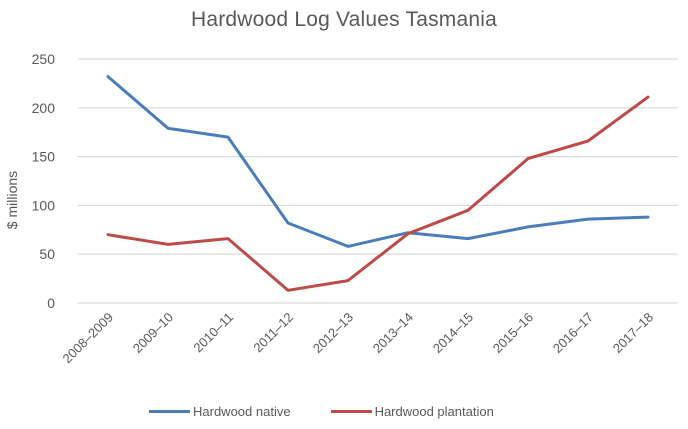 Image resolution: width=688 pixels, height=429 pixels. I want to click on y-tick-label: 200, so click(44, 108).